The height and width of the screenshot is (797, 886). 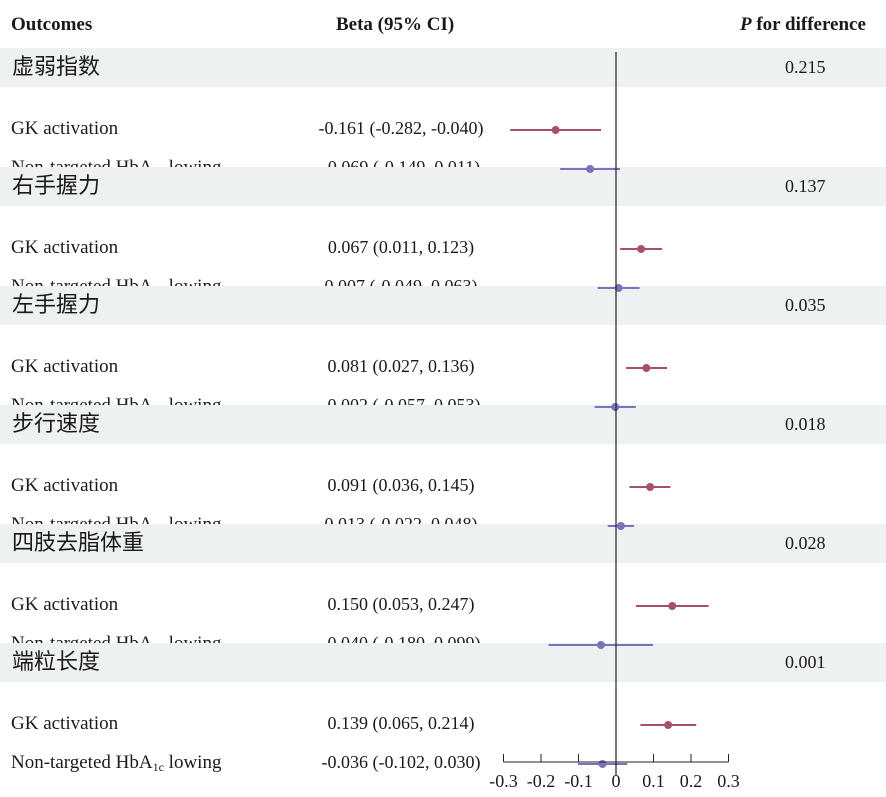 What do you see at coordinates (503, 781) in the screenshot?
I see `x-tick-label: -0.3` at bounding box center [503, 781].